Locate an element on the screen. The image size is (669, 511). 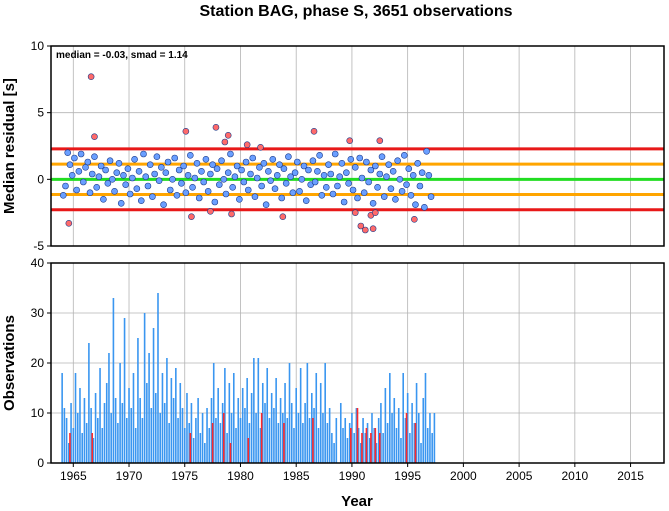
year-x-tick-label: 2000 is located at coordinates (463, 476).